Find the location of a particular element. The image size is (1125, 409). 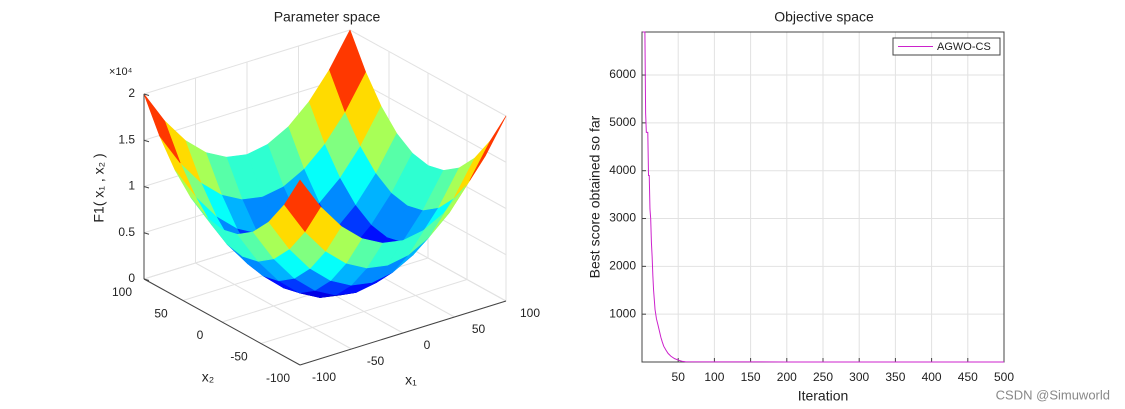

y-tick-label: 1000 is located at coordinates (622, 313).